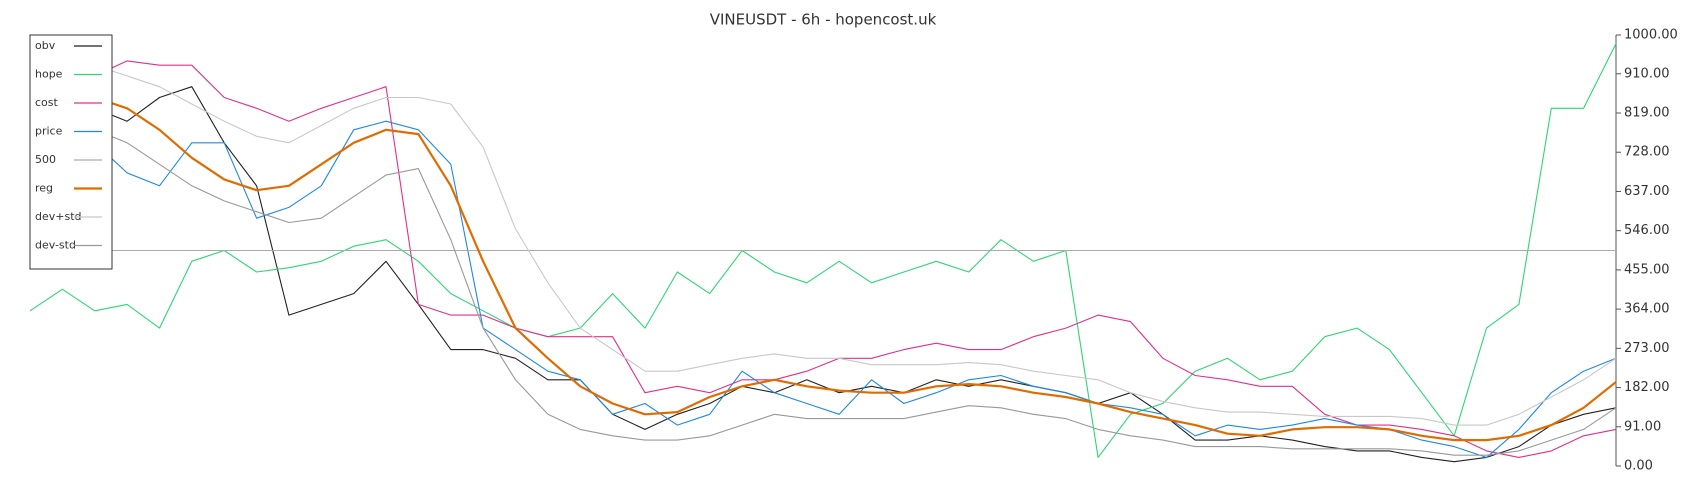 The width and height of the screenshot is (1700, 504). Describe the element at coordinates (1647, 348) in the screenshot. I see `y-tick-label: 273.00` at that location.